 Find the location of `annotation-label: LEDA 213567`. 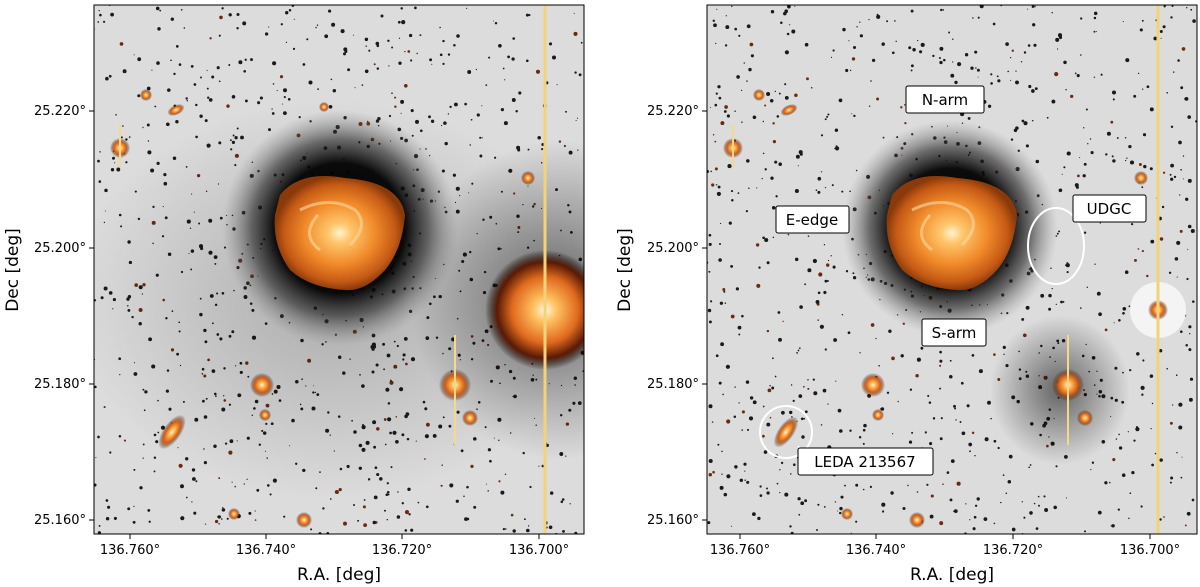

annotation-label: LEDA 213567 is located at coordinates (864, 462).